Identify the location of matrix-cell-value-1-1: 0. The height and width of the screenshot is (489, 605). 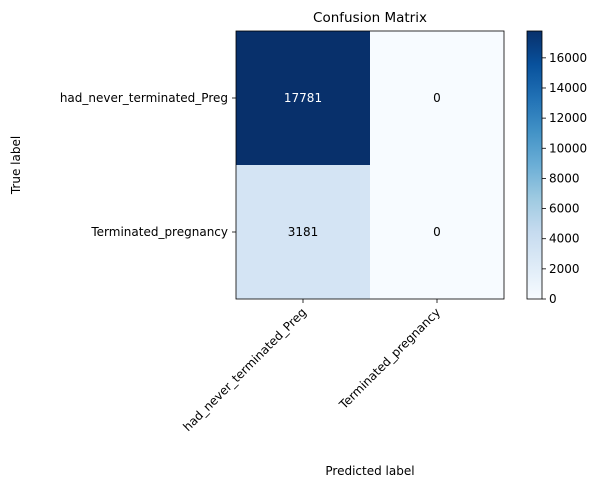
(437, 232).